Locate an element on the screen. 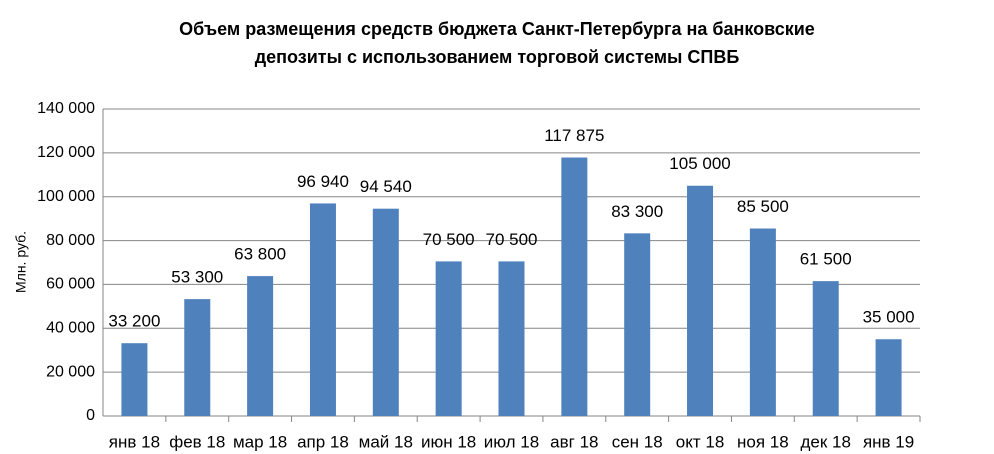 The height and width of the screenshot is (454, 994). value-label: 35 000 is located at coordinates (889, 317).